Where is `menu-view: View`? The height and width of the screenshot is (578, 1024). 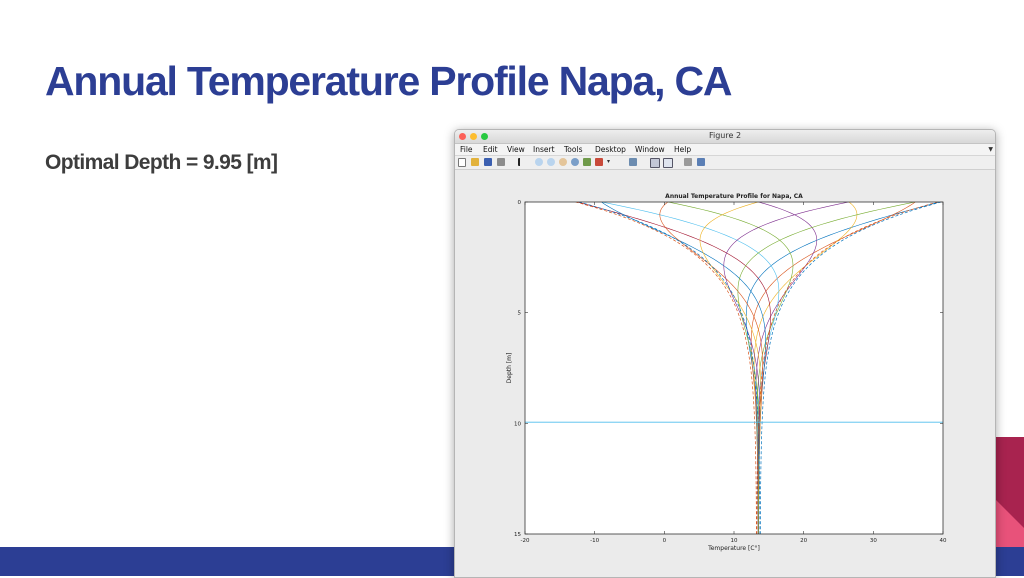 menu-view: View is located at coordinates (516, 149).